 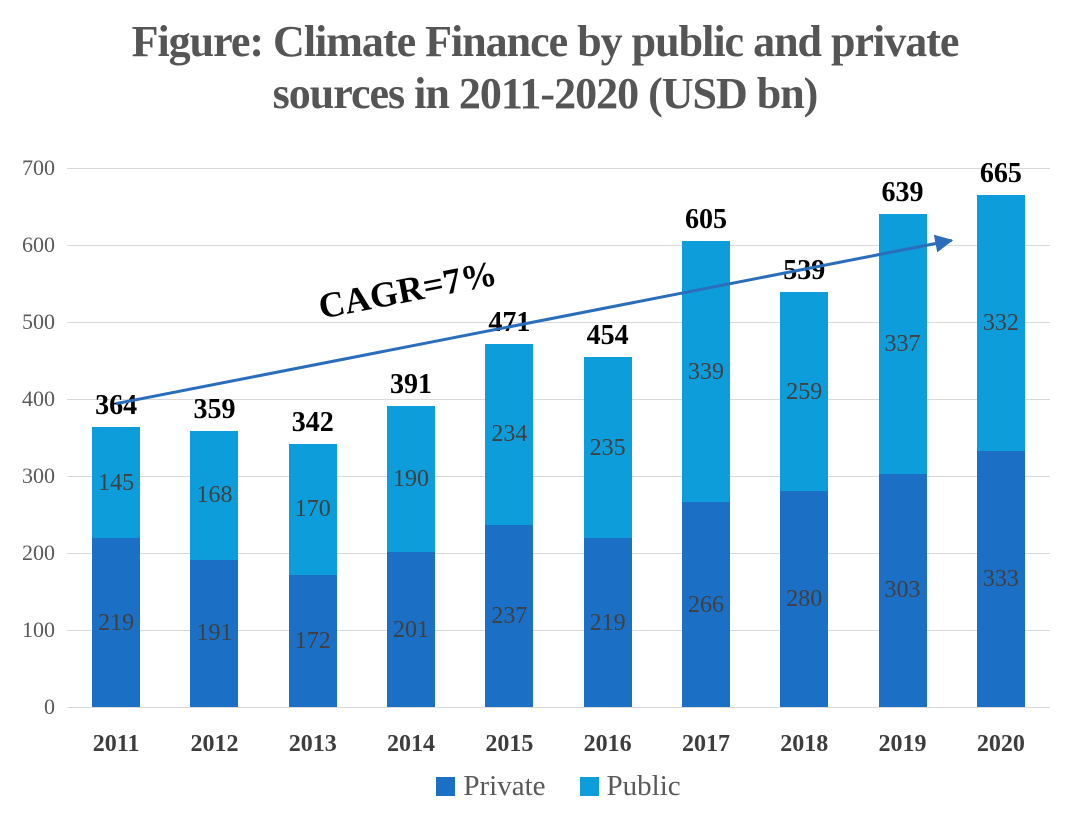 I want to click on bar-2018-public-segment, so click(x=804, y=391).